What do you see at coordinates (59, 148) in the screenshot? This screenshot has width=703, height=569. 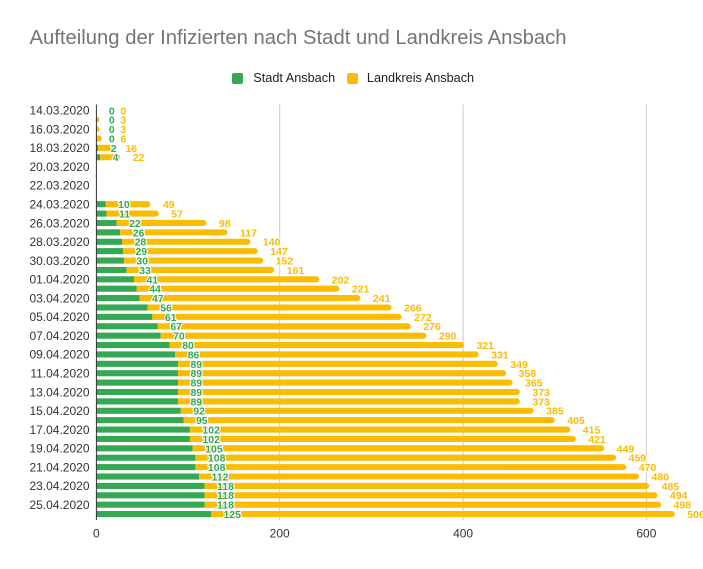 I see `svg-text: 18.03.2020` at bounding box center [59, 148].